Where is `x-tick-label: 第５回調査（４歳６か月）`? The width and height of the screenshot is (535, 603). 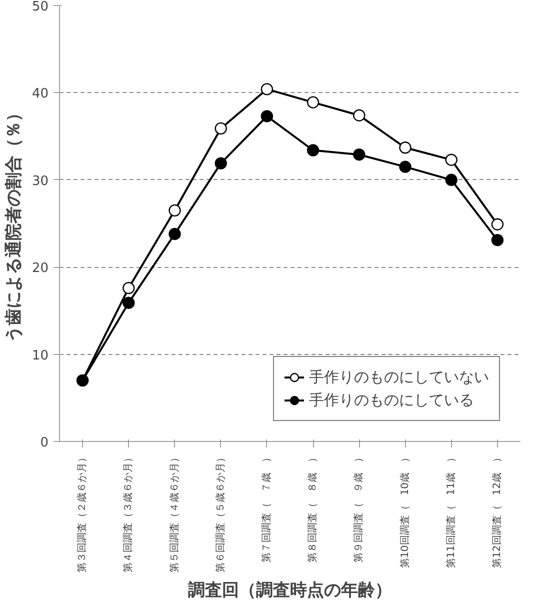
x-tick-label: 第５回調査（４歳６か月） is located at coordinates (174, 512).